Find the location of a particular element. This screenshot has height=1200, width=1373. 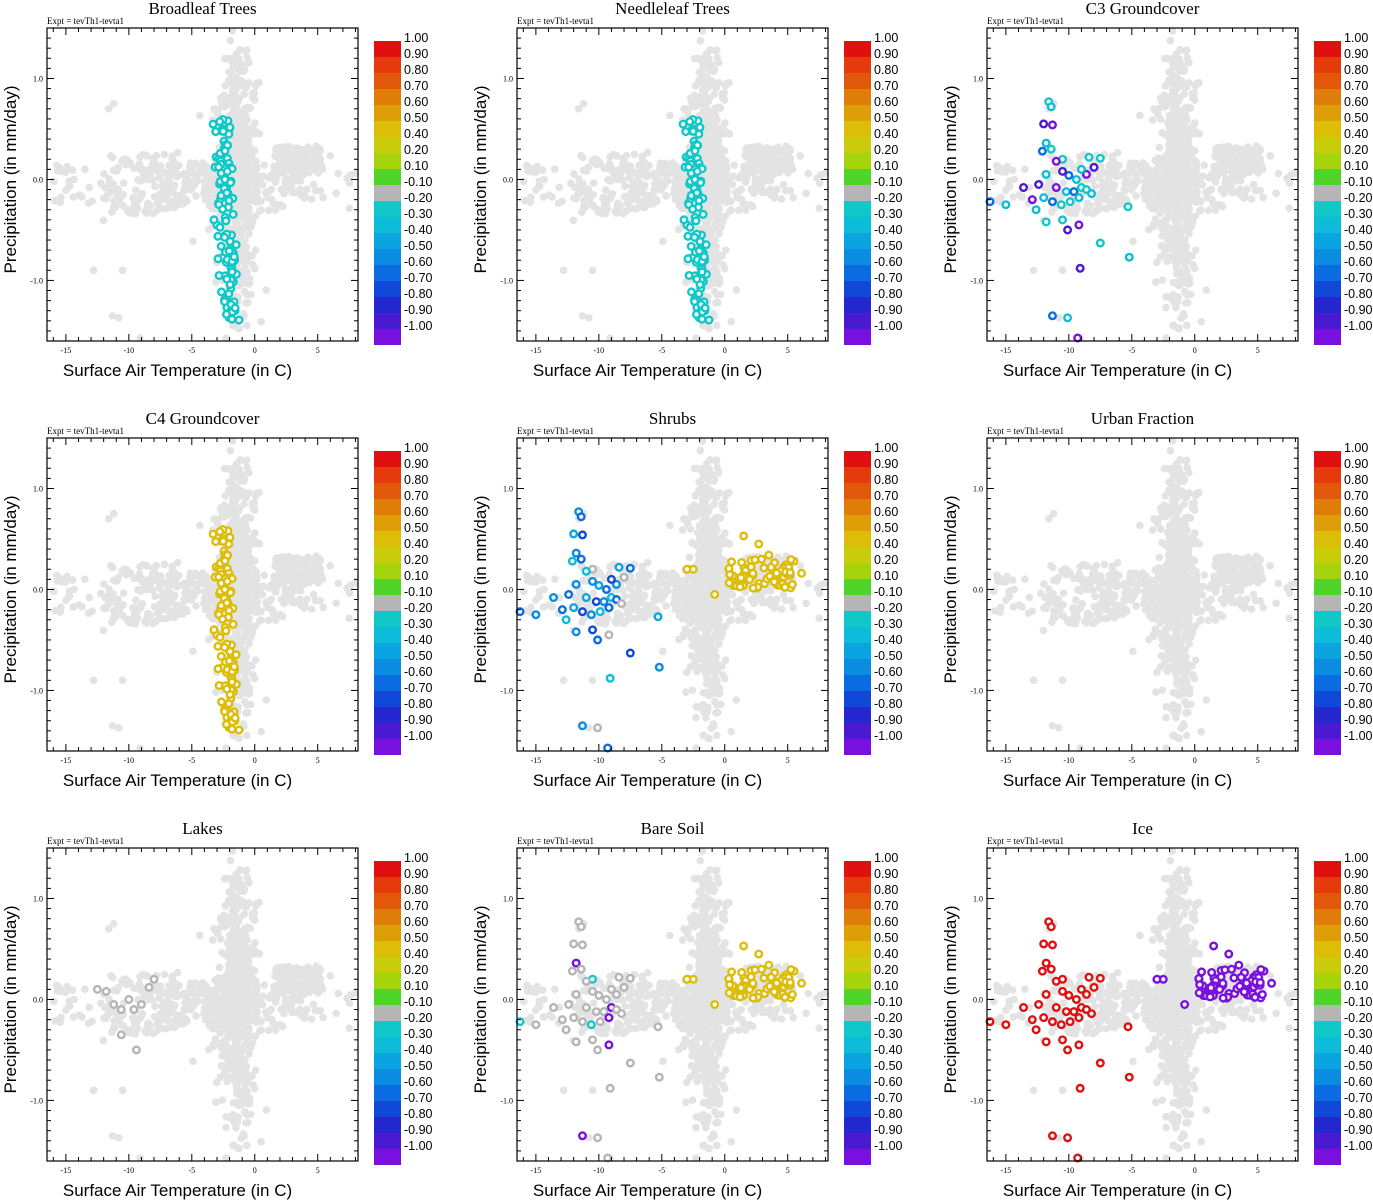

panel-title: Needleleaf Trees is located at coordinates (672, 9).